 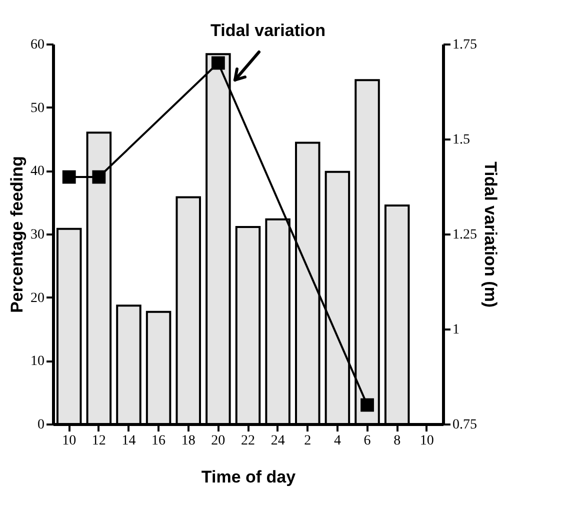 I want to click on y-tick-label: 0, so click(x=41, y=425).